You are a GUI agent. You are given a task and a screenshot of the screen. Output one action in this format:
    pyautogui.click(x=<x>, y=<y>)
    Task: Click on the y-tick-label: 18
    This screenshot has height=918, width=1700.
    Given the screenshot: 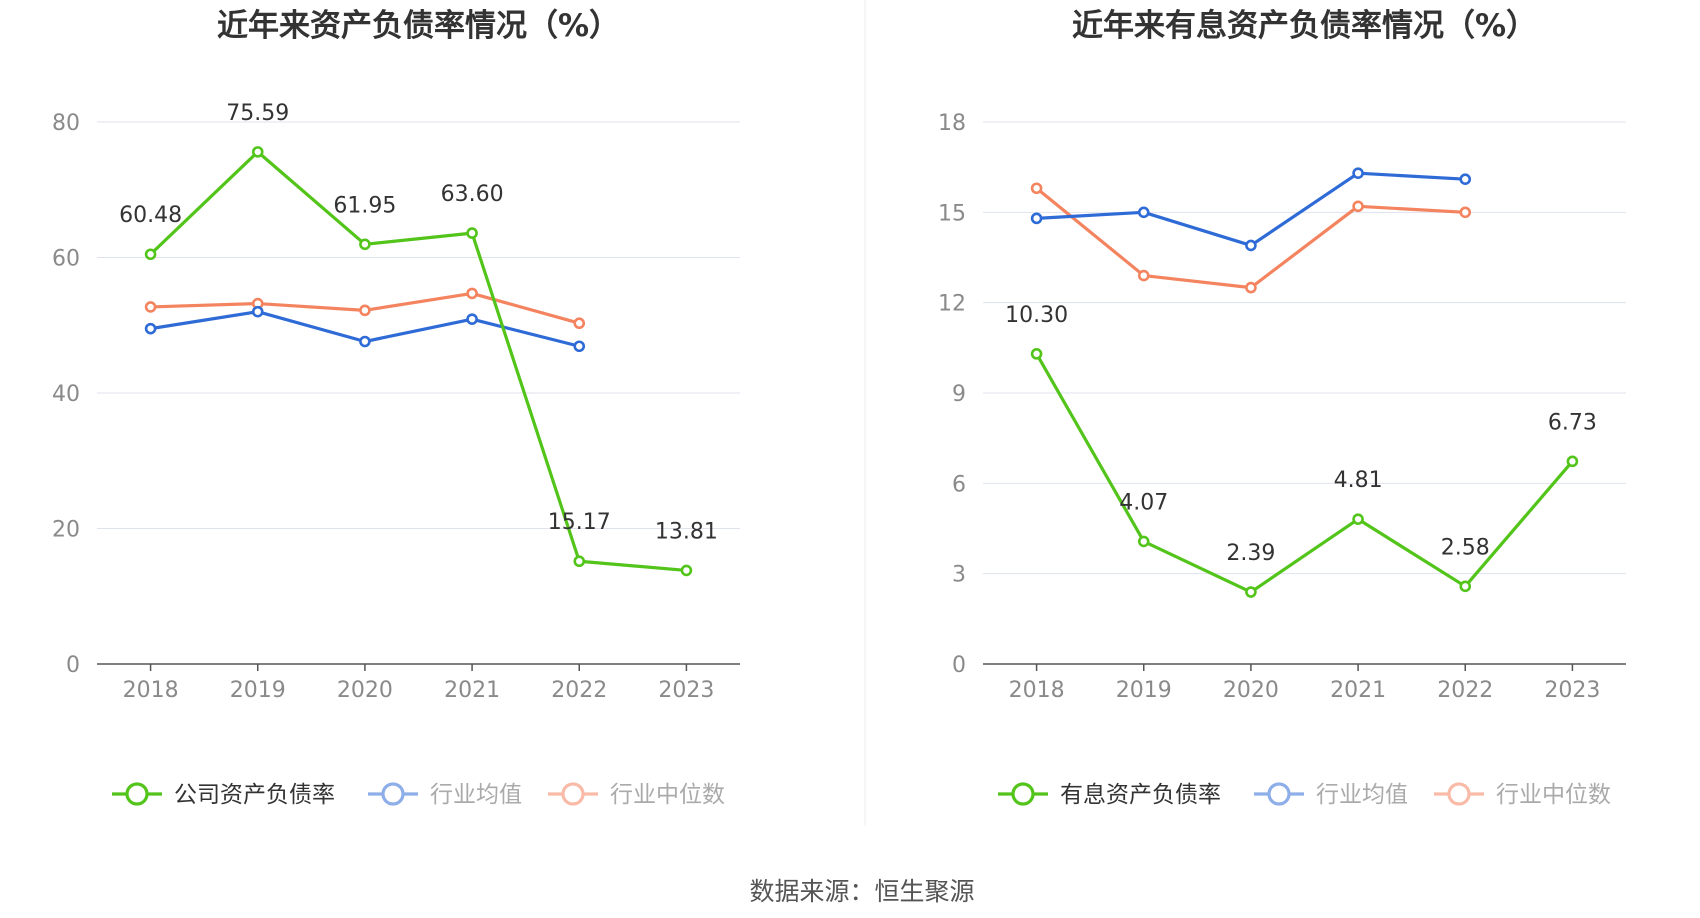 What is the action you would take?
    pyautogui.click(x=952, y=123)
    